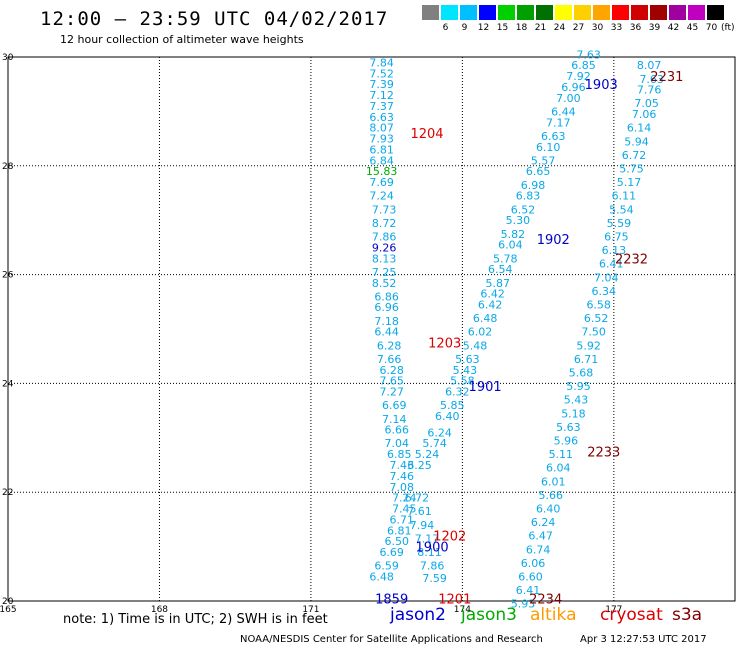 The image size is (740, 650). Describe the element at coordinates (8, 58) in the screenshot. I see `lat-tick-label: 30` at that location.